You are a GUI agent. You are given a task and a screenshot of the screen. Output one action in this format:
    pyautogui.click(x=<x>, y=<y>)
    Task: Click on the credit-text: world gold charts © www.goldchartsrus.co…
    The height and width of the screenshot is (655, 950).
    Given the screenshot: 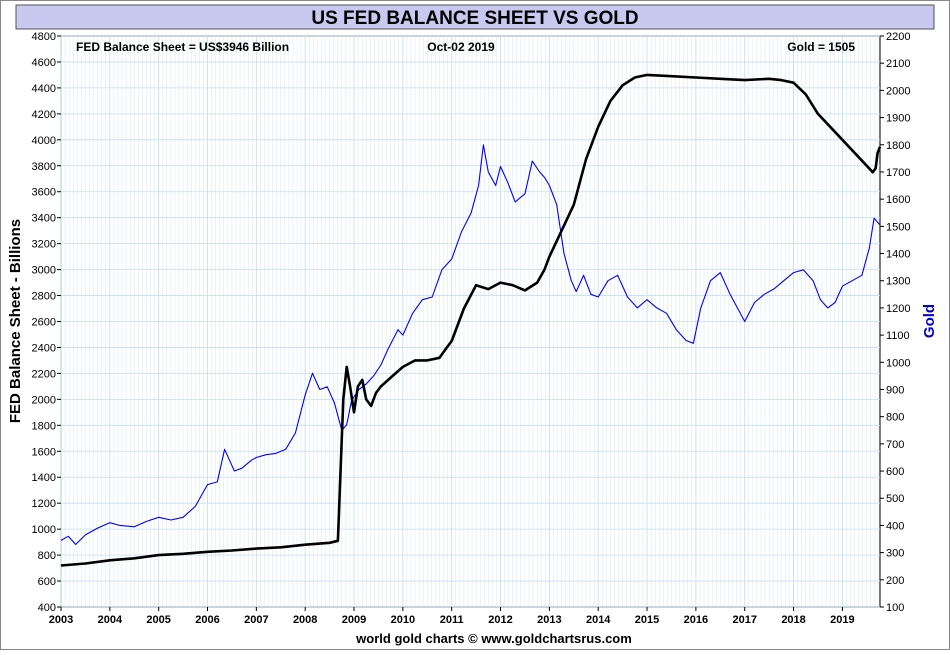 What is the action you would take?
    pyautogui.click(x=493, y=638)
    